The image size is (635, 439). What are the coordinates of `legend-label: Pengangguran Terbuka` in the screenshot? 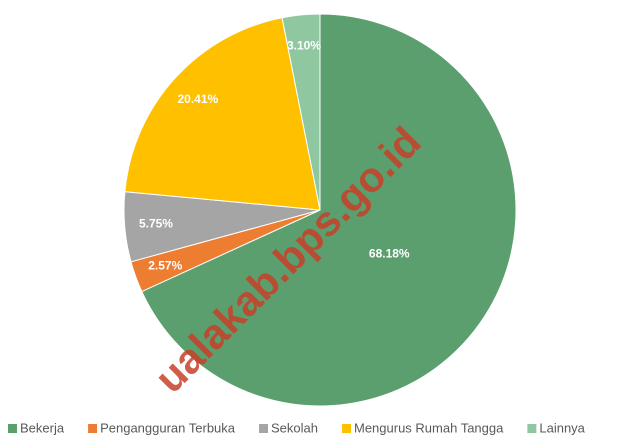 It's located at (168, 427).